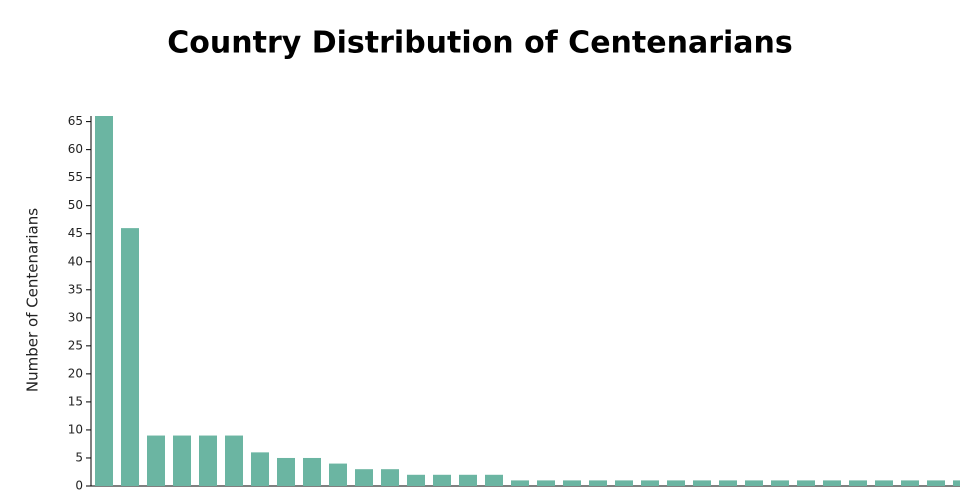  Describe the element at coordinates (75, 429) in the screenshot. I see `y-tick-label: 10` at that location.